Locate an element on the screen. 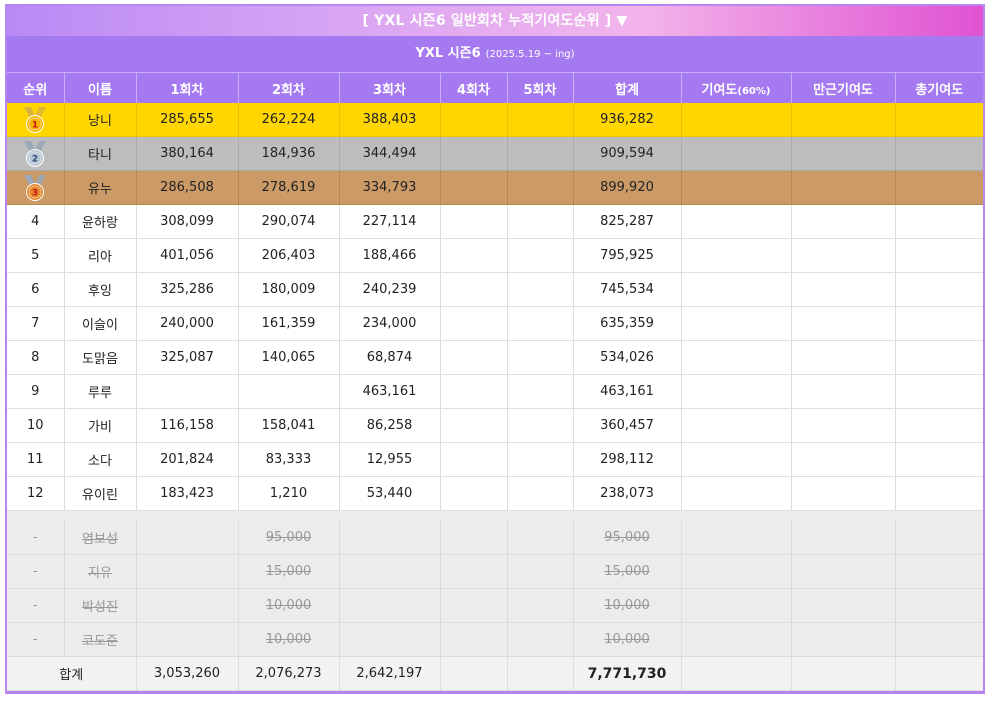  round-3-cell: 334,793 is located at coordinates (390, 187).